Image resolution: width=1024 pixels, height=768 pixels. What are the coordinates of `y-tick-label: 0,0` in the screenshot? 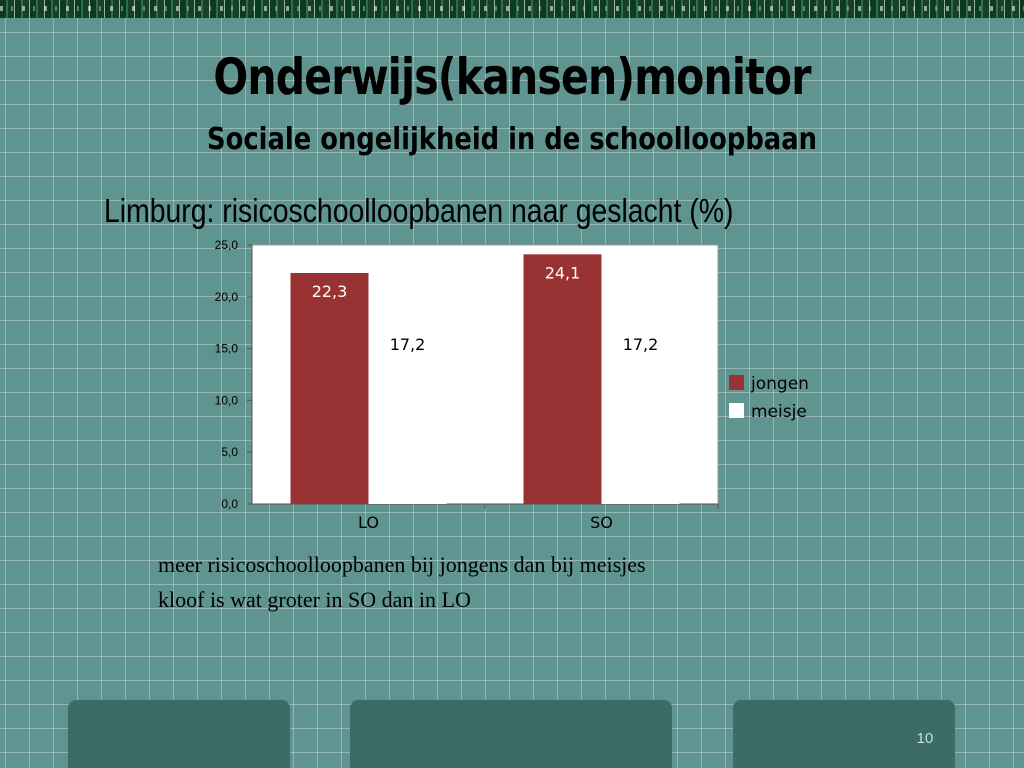 It's located at (229, 504).